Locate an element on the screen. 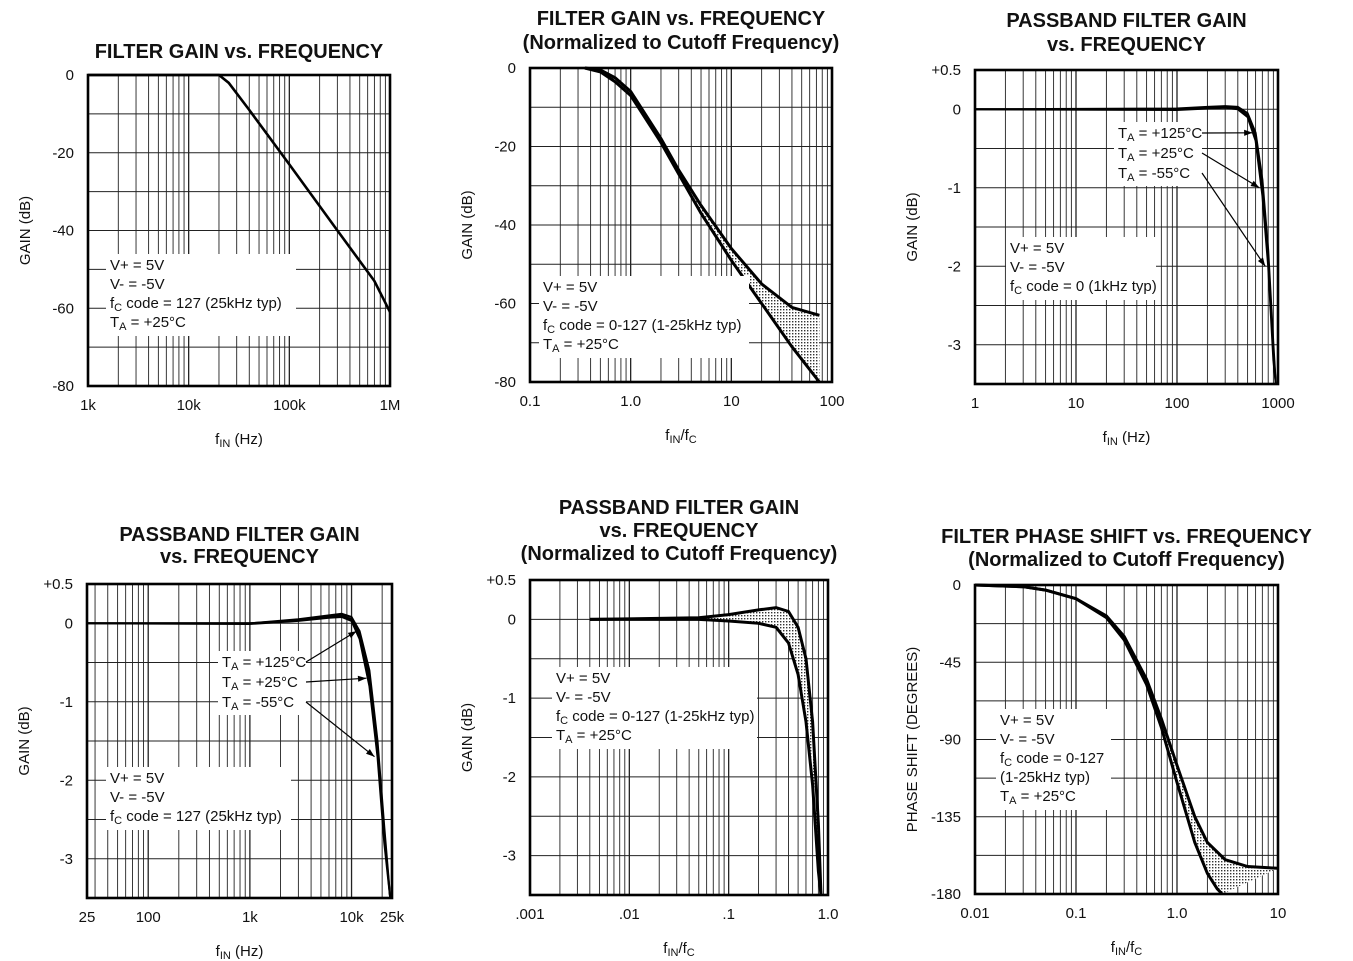  x-tick-label: 1000 is located at coordinates (1277, 403).